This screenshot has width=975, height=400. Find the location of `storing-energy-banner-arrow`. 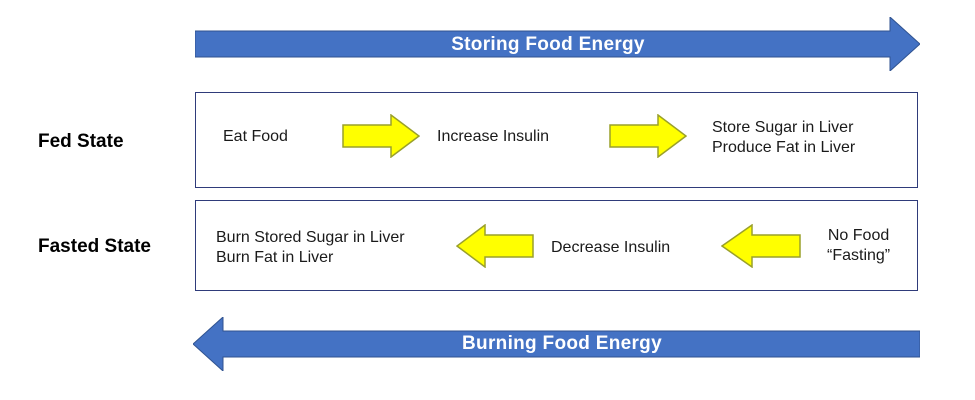

storing-energy-banner-arrow is located at coordinates (557, 44).